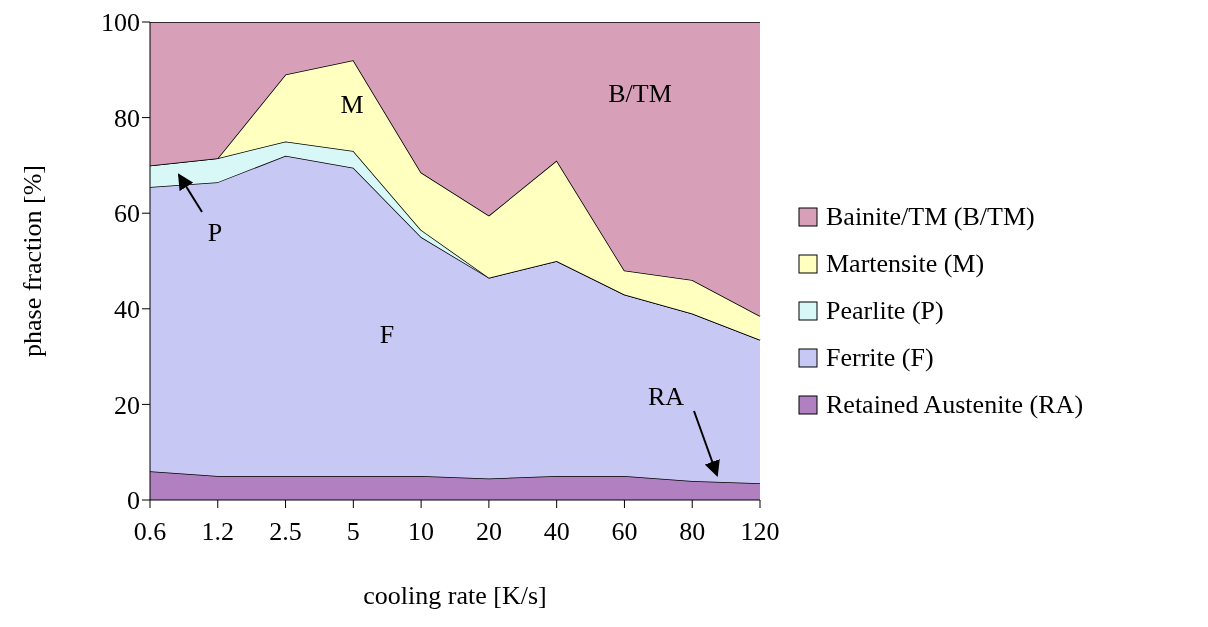 This screenshot has height=627, width=1208. What do you see at coordinates (127, 118) in the screenshot?
I see `y-tick-label: 80` at bounding box center [127, 118].